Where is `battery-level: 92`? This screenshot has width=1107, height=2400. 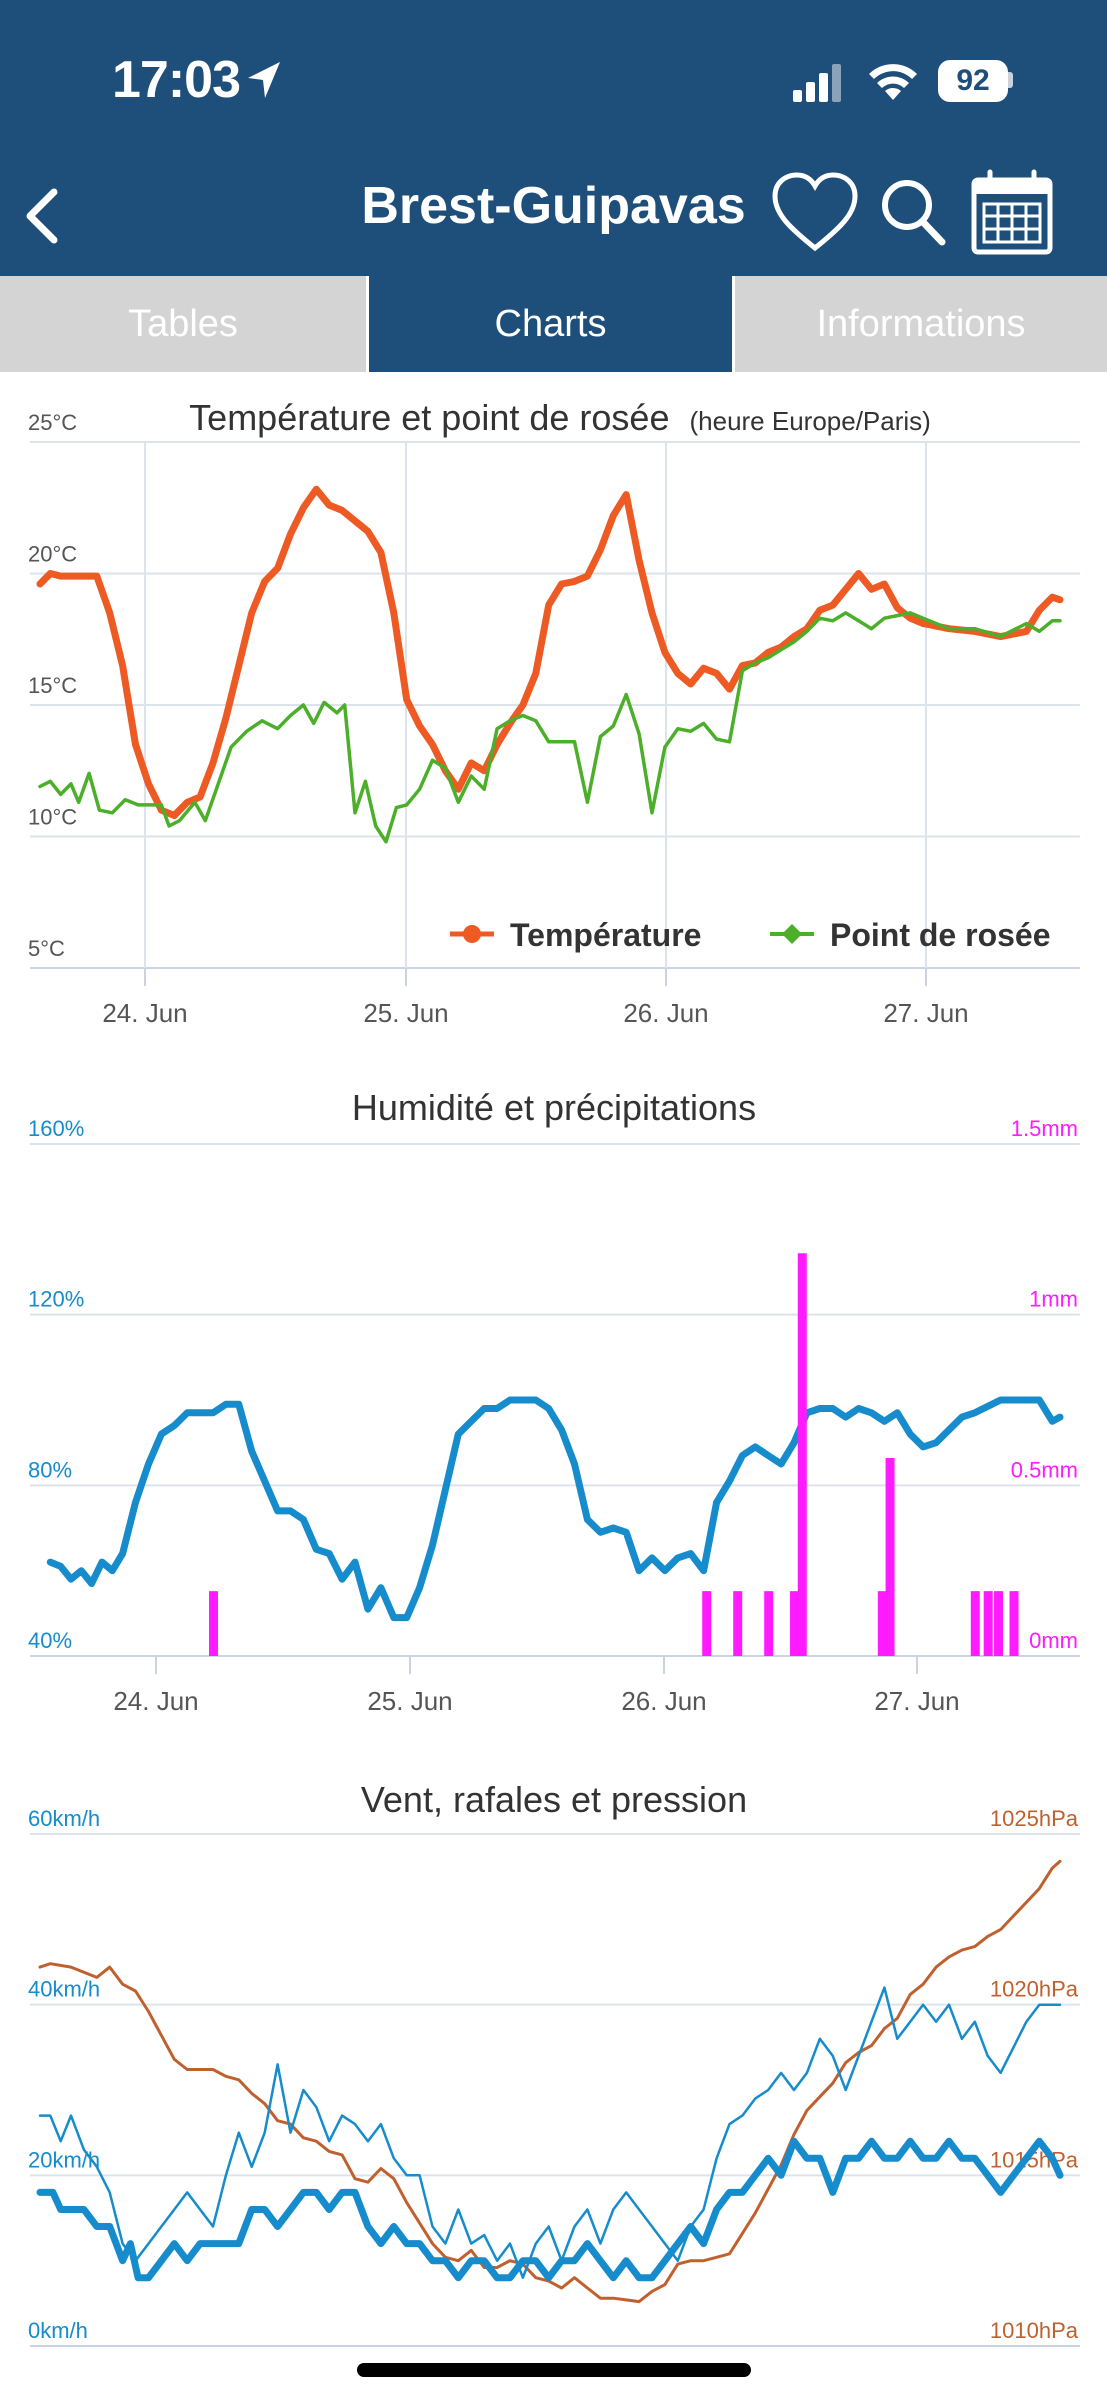 battery-level: 92 is located at coordinates (973, 80).